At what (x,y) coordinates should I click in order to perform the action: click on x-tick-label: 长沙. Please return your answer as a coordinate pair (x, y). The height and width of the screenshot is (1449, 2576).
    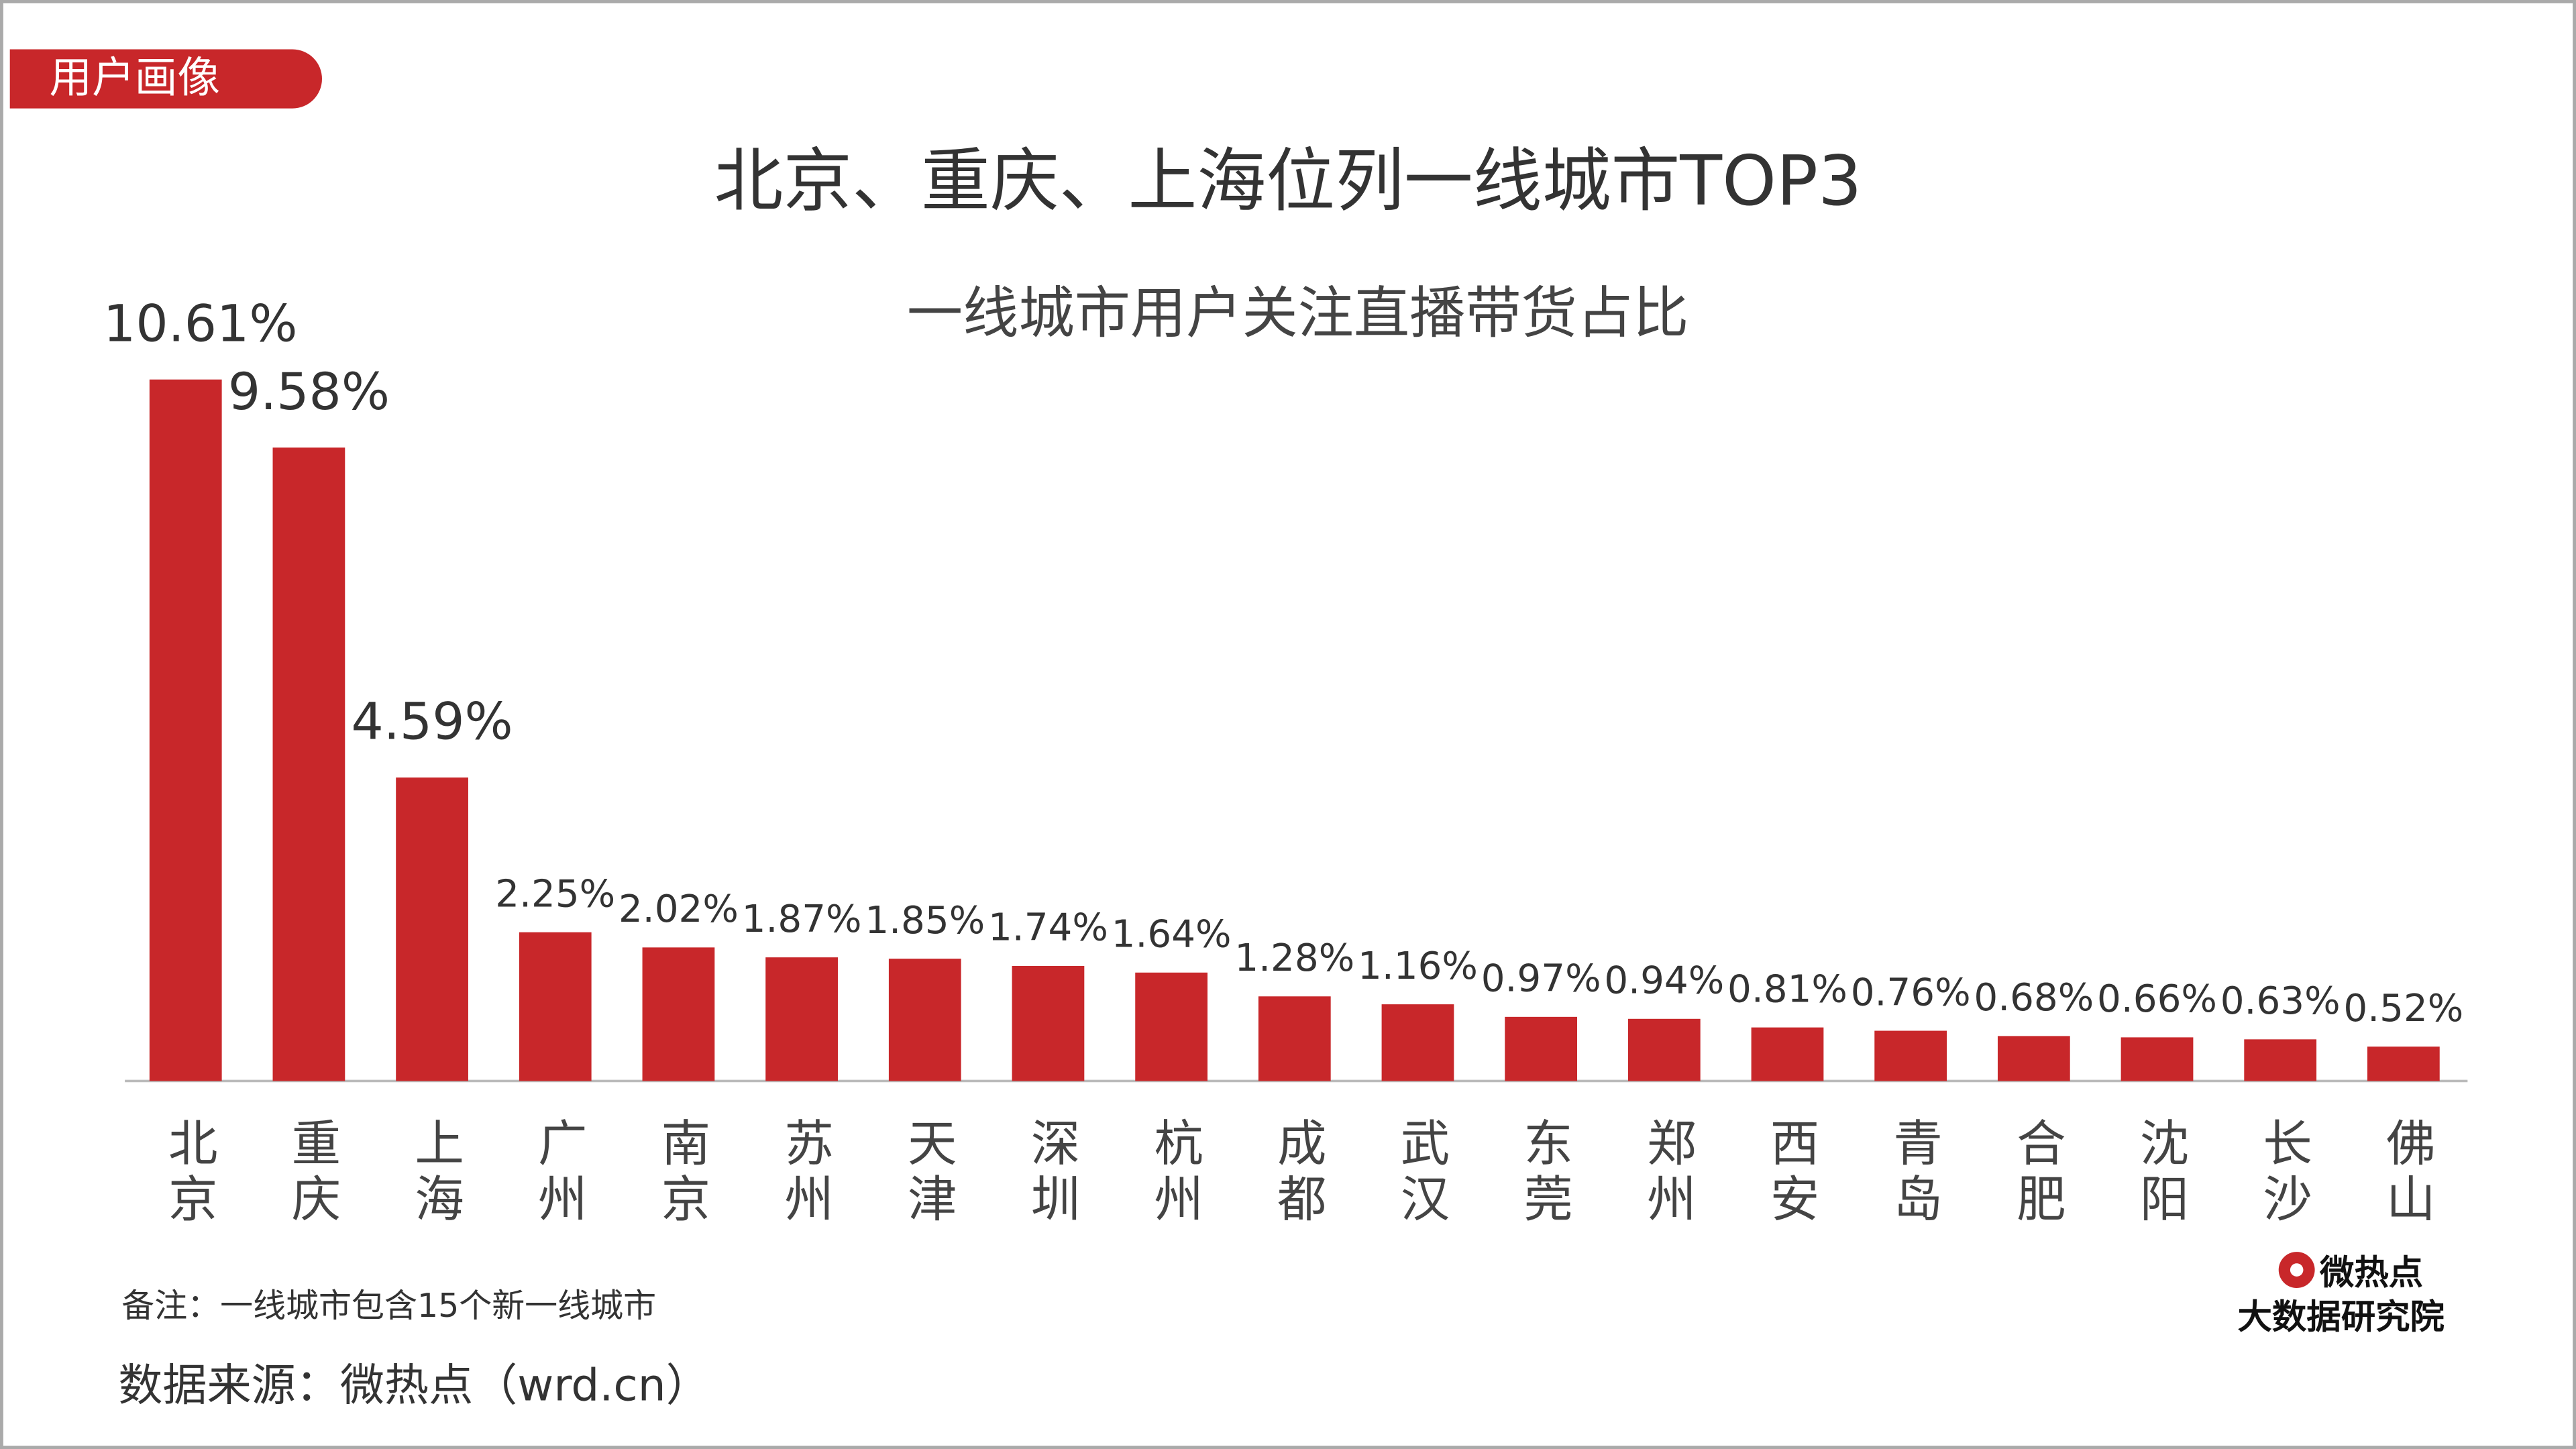
    Looking at the image, I should click on (2283, 1173).